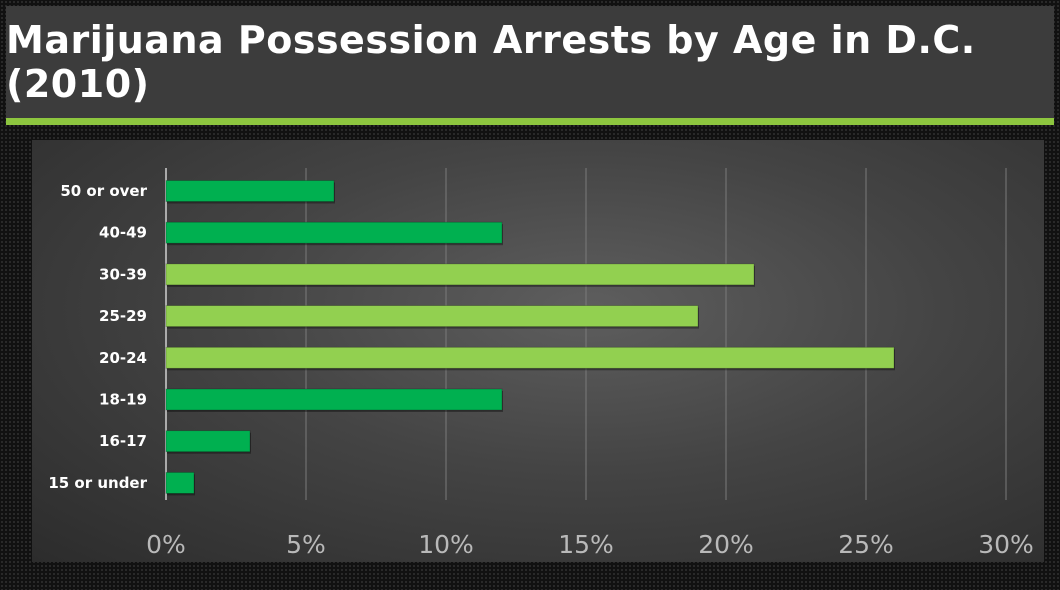  I want to click on x-tick-label: 20%, so click(726, 544).